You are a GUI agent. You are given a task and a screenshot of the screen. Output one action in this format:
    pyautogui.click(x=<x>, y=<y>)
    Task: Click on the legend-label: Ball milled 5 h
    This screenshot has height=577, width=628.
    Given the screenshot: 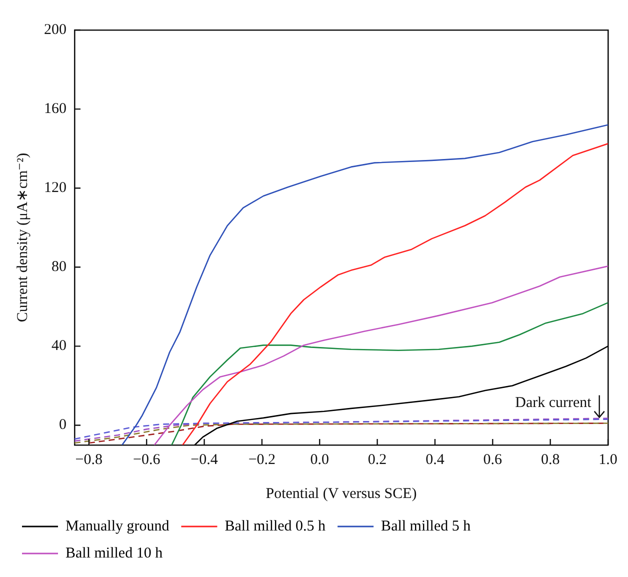 What is the action you would take?
    pyautogui.click(x=426, y=526)
    